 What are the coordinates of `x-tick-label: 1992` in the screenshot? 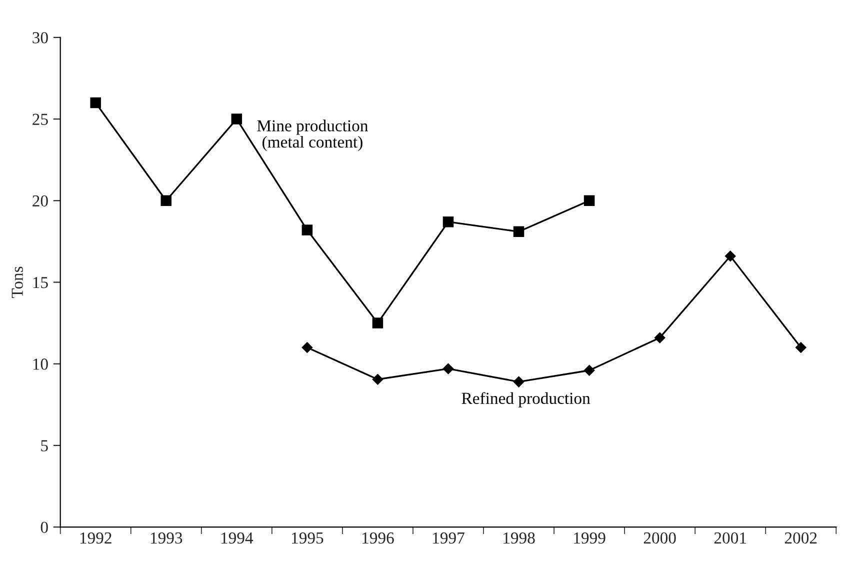 It's located at (96, 538).